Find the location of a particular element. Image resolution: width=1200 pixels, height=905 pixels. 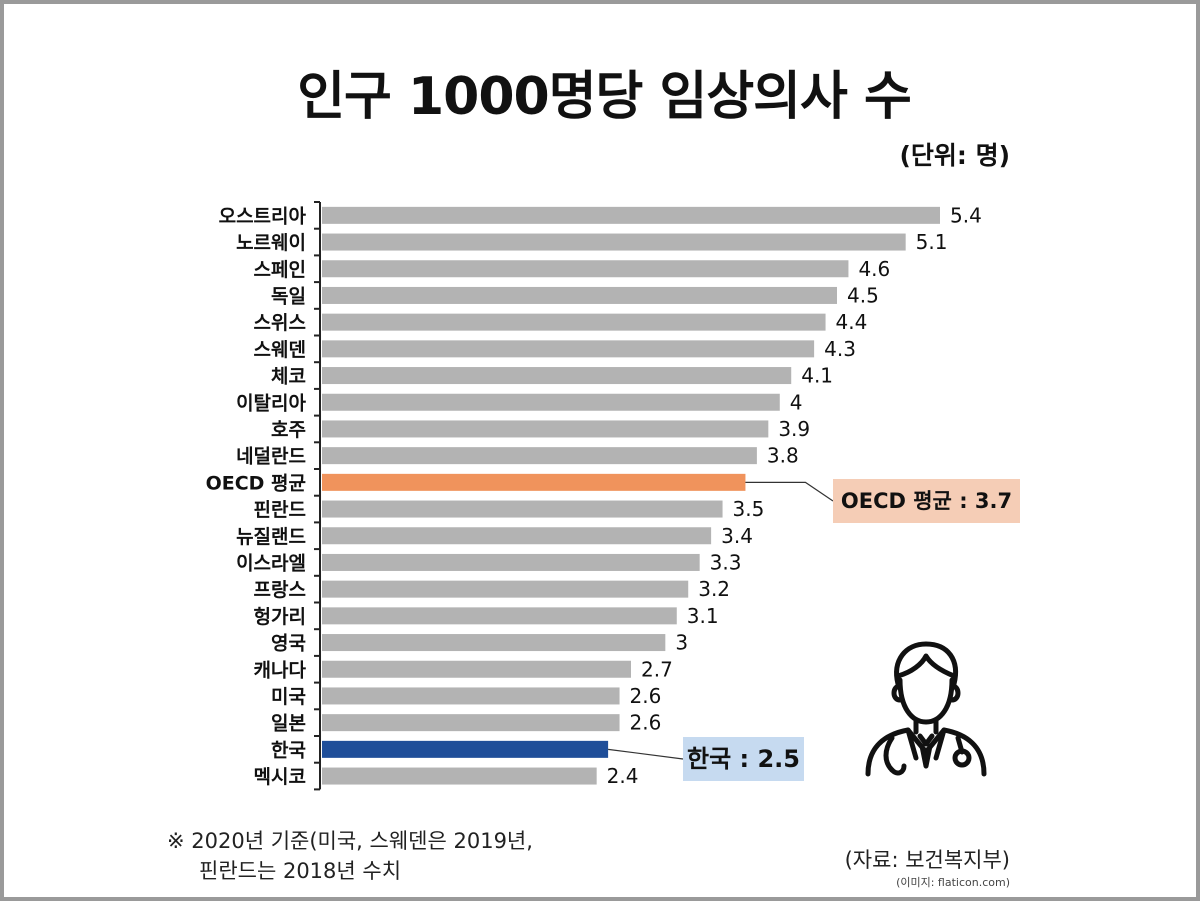

value-label: 5.4 is located at coordinates (966, 215).